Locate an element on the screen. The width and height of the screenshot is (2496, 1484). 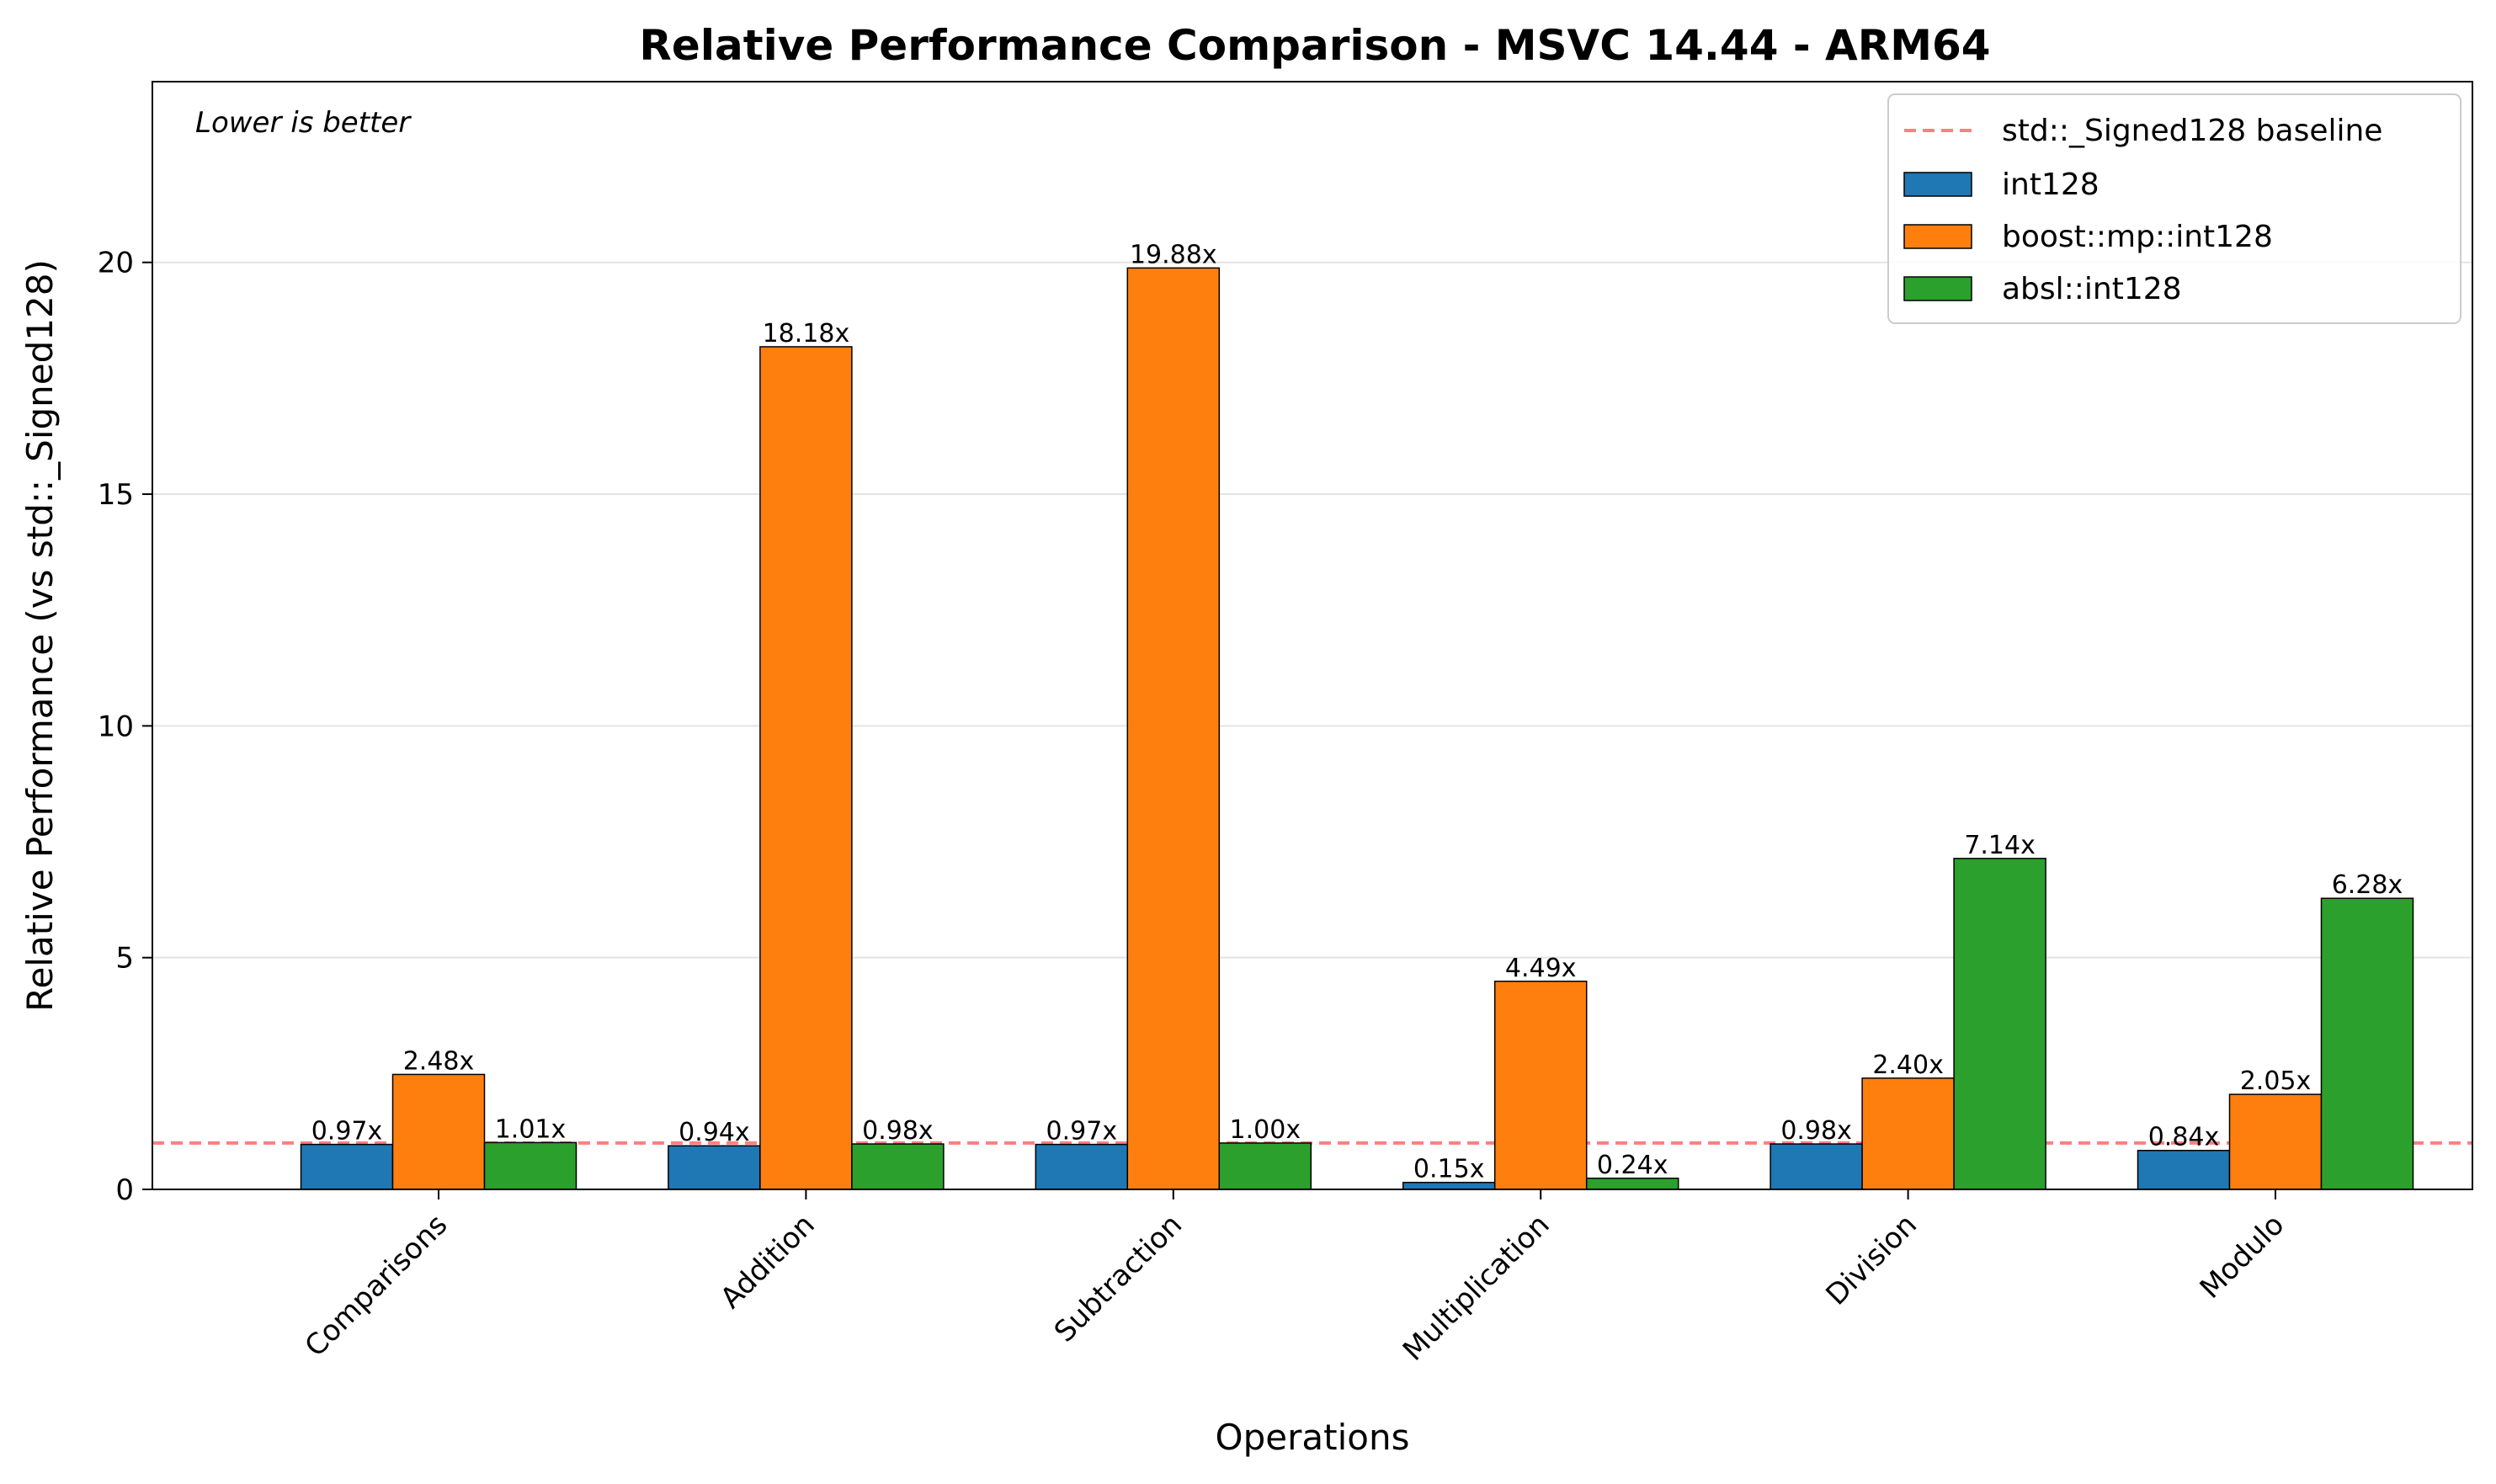
x-tick-label-multiplication: Multiplication is located at coordinates (1477, 1288).